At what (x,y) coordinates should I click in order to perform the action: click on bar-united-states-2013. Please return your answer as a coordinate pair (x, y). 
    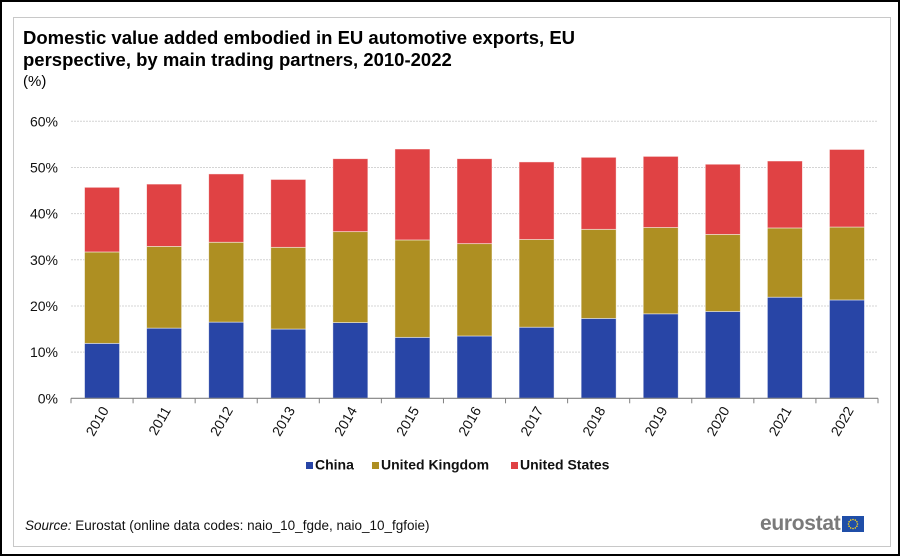
    Looking at the image, I should click on (288, 213).